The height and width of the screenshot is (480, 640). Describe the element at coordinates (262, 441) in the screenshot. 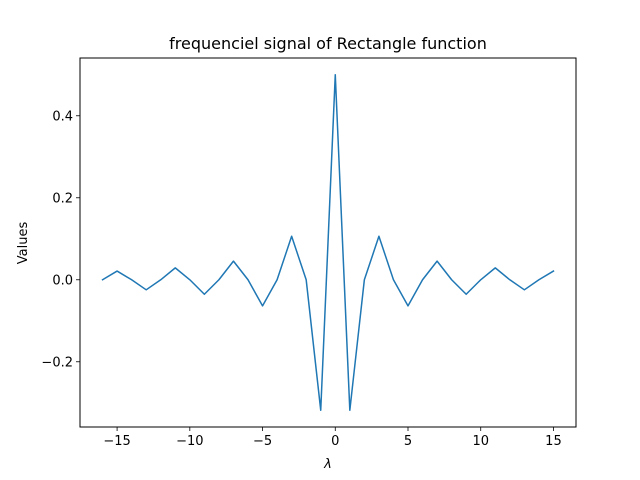

I see `x-tick-label: −5` at that location.